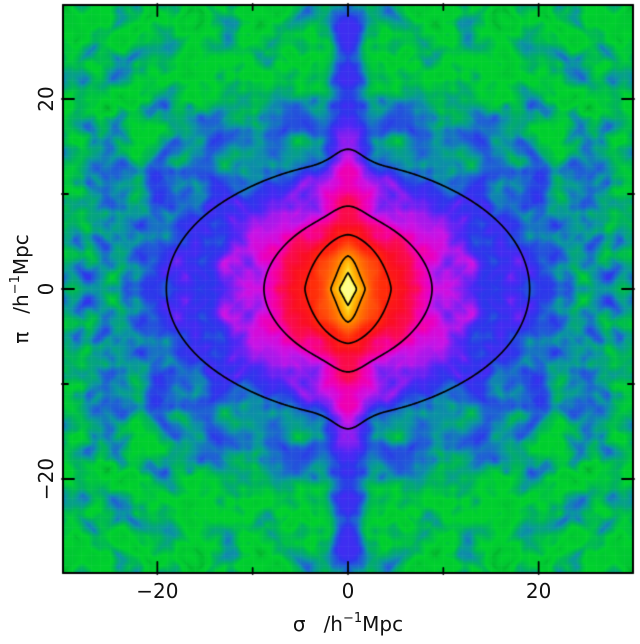 This screenshot has width=640, height=644. What do you see at coordinates (16, 285) in the screenshot?
I see `y-unit-exponent: −1` at bounding box center [16, 285].